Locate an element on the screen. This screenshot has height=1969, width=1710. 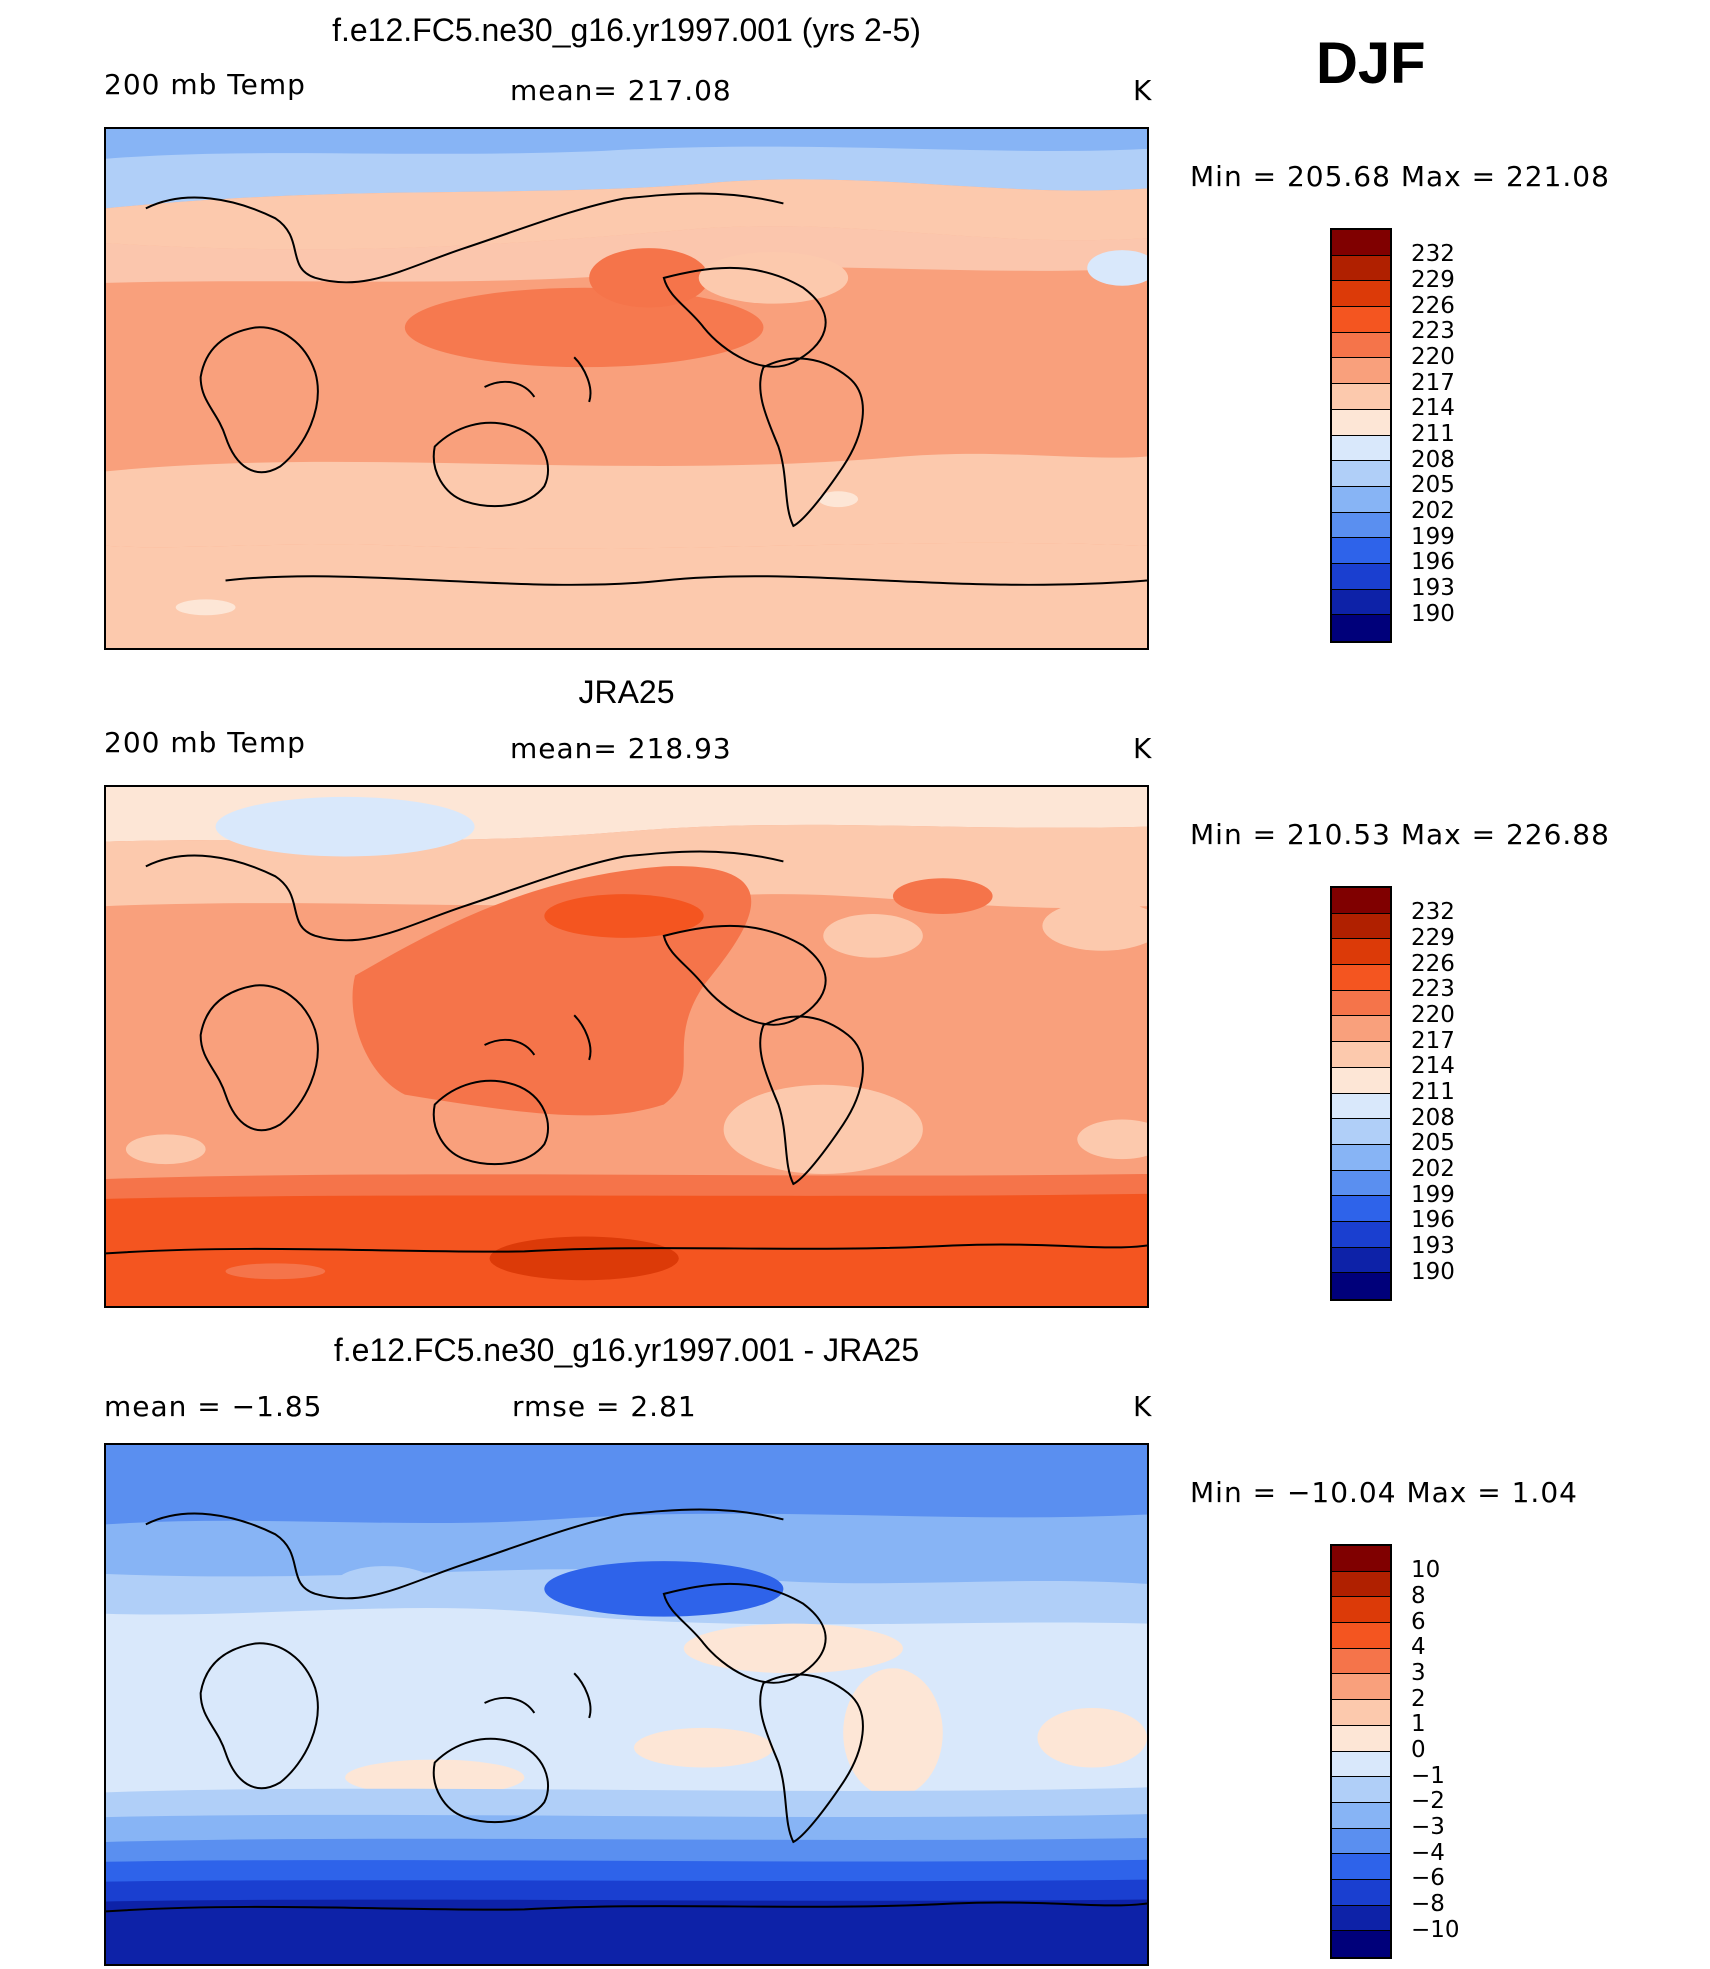
panel-2-colorbar-tick: 190 is located at coordinates (1433, 1272).